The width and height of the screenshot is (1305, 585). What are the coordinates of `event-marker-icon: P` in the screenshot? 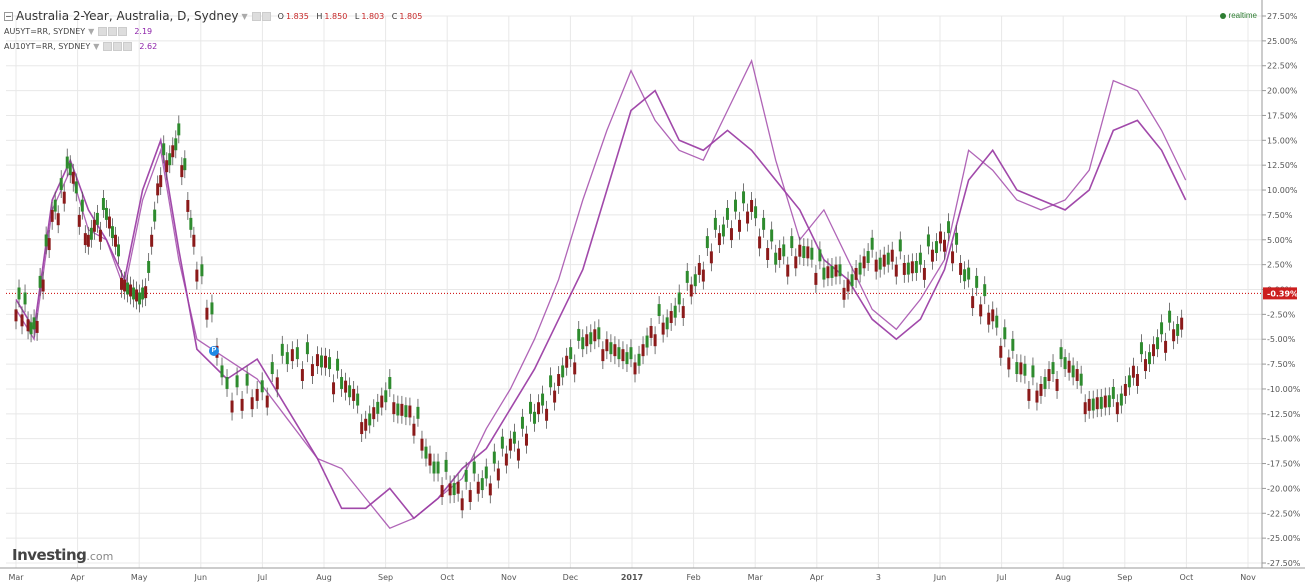 It's located at (214, 351).